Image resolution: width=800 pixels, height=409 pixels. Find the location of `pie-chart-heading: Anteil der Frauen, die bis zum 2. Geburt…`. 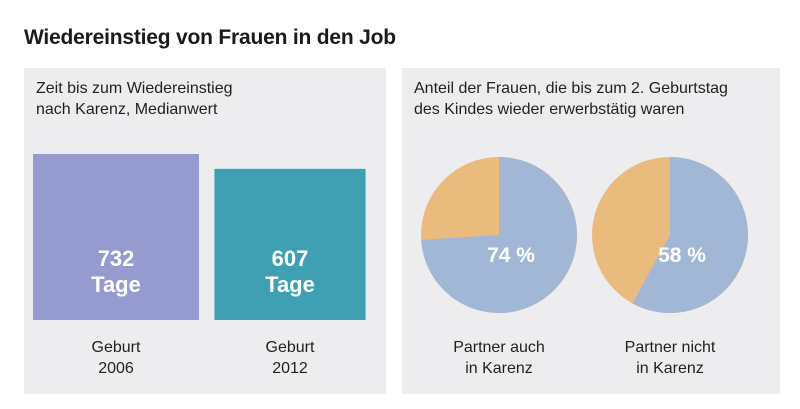

pie-chart-heading: Anteil der Frauen, die bis zum 2. Geburt… is located at coordinates (571, 99).